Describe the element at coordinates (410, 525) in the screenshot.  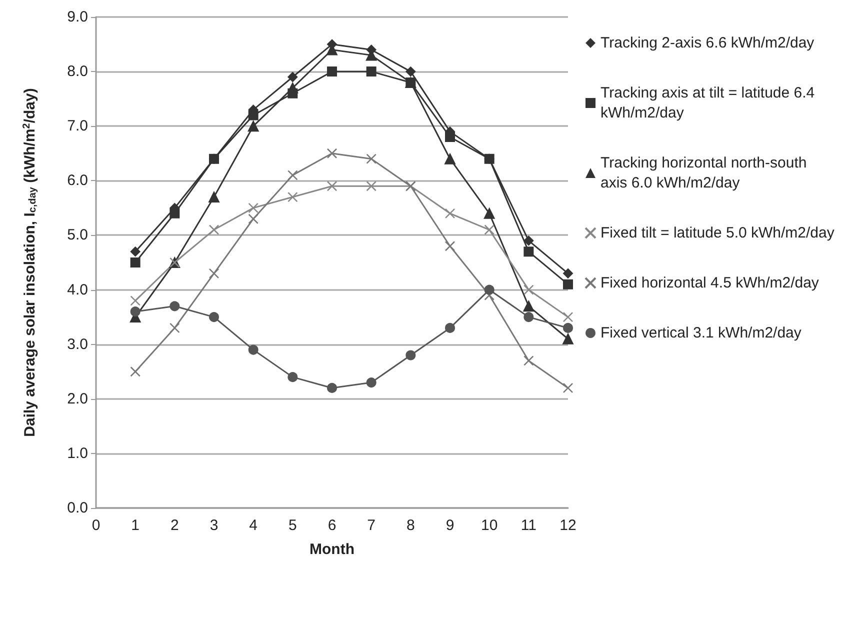
I see `x-tick-label: 8` at that location.